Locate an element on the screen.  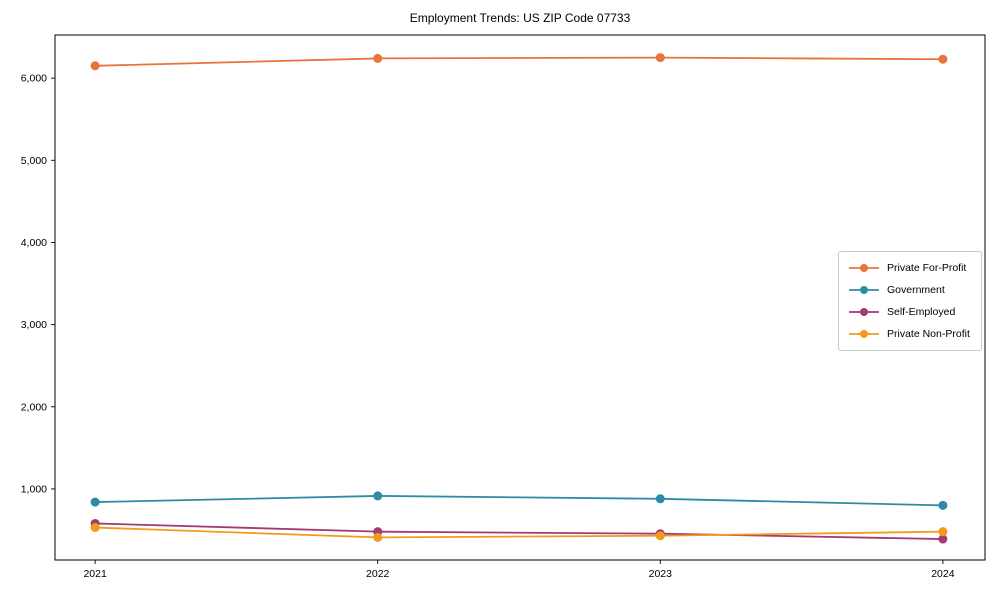
series-government is located at coordinates (519, 500).